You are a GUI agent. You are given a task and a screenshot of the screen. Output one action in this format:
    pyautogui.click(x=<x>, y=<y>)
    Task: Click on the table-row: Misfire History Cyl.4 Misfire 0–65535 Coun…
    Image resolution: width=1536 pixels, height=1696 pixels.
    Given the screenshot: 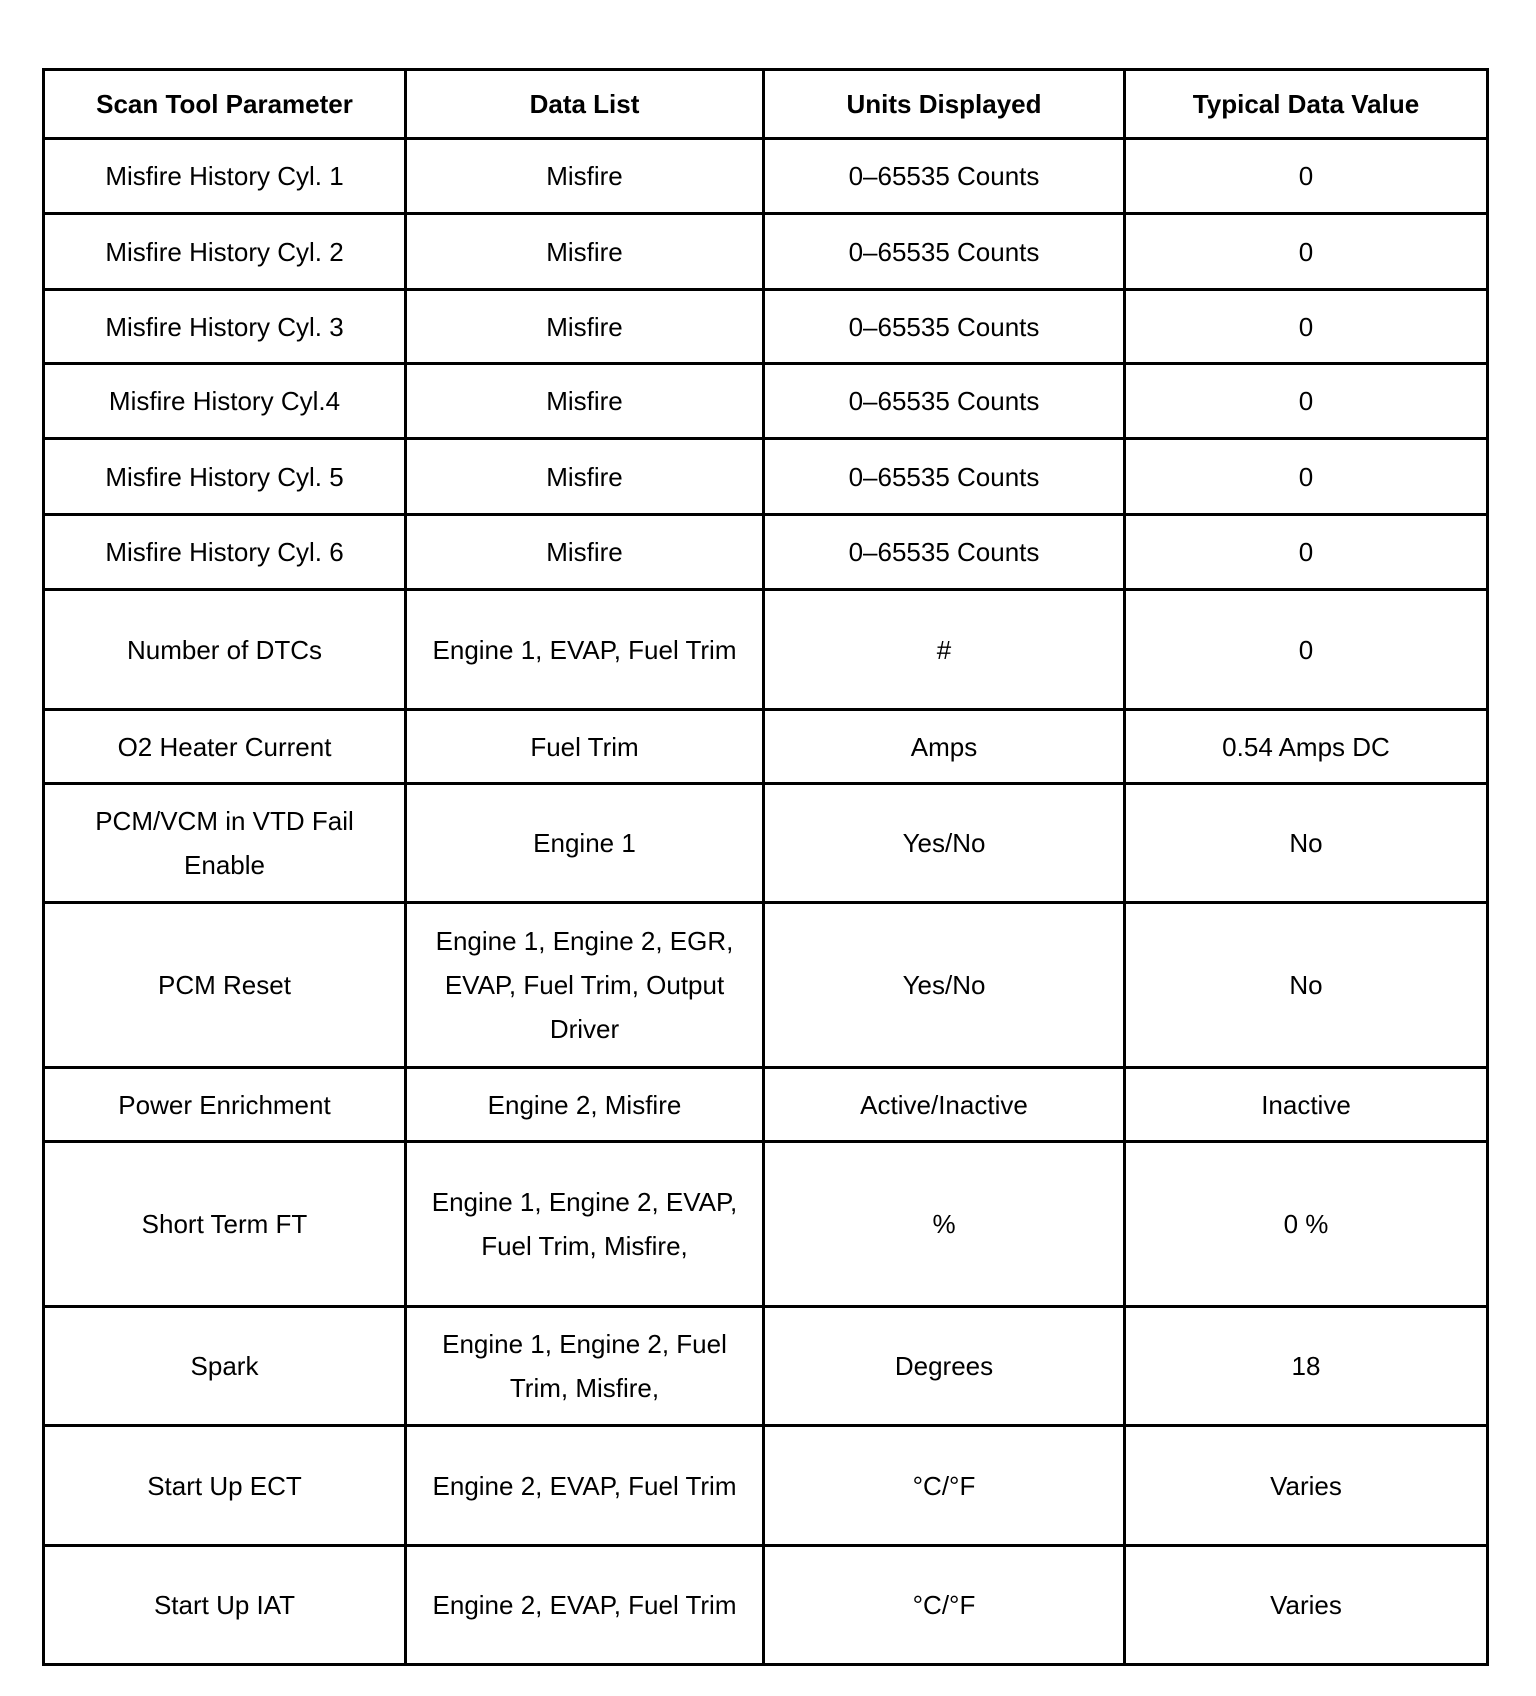 What is the action you would take?
    pyautogui.click(x=765, y=401)
    